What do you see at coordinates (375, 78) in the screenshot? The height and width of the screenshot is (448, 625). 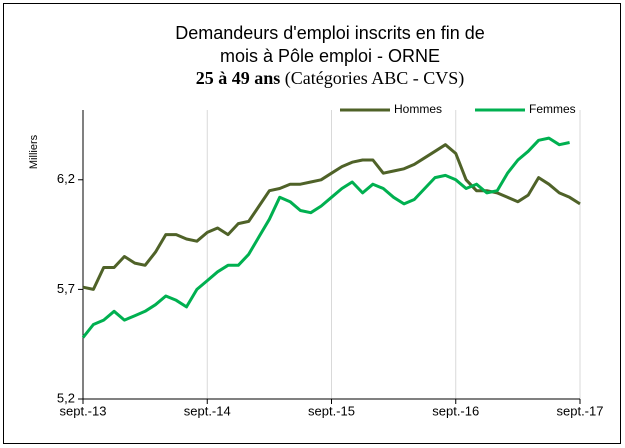 I see `subtitle: (Catégories ABC - CVS)` at bounding box center [375, 78].